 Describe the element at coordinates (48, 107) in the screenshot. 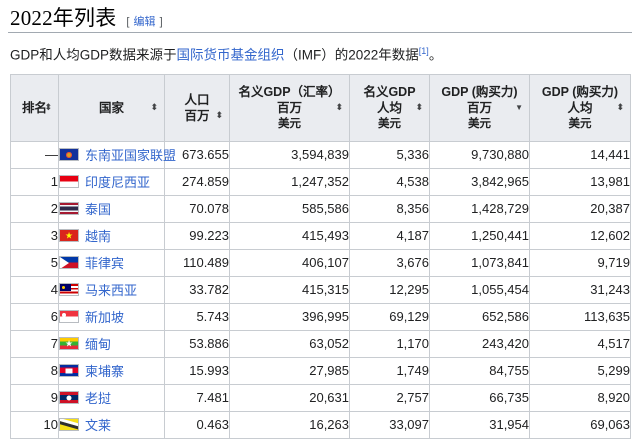

I see `sort-indicator-rank: ⬍` at that location.